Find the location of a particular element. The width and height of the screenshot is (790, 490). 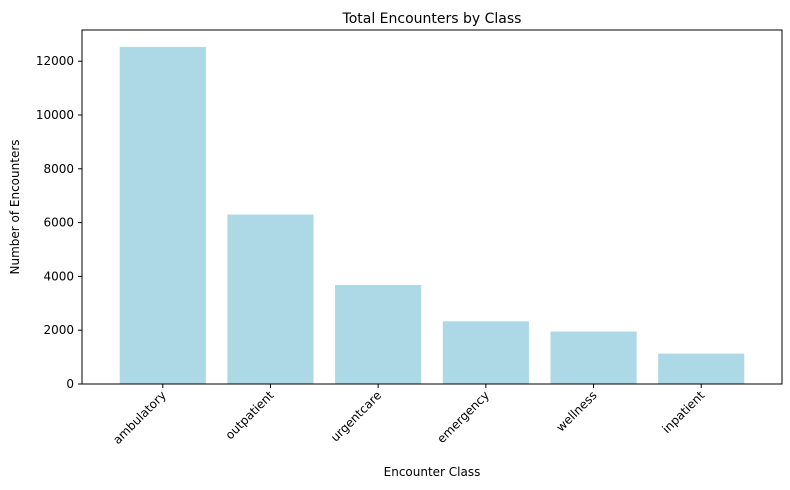

y-axis-ticks: 0 2000 4000 6000 8000 10000 12000 is located at coordinates (59, 222).